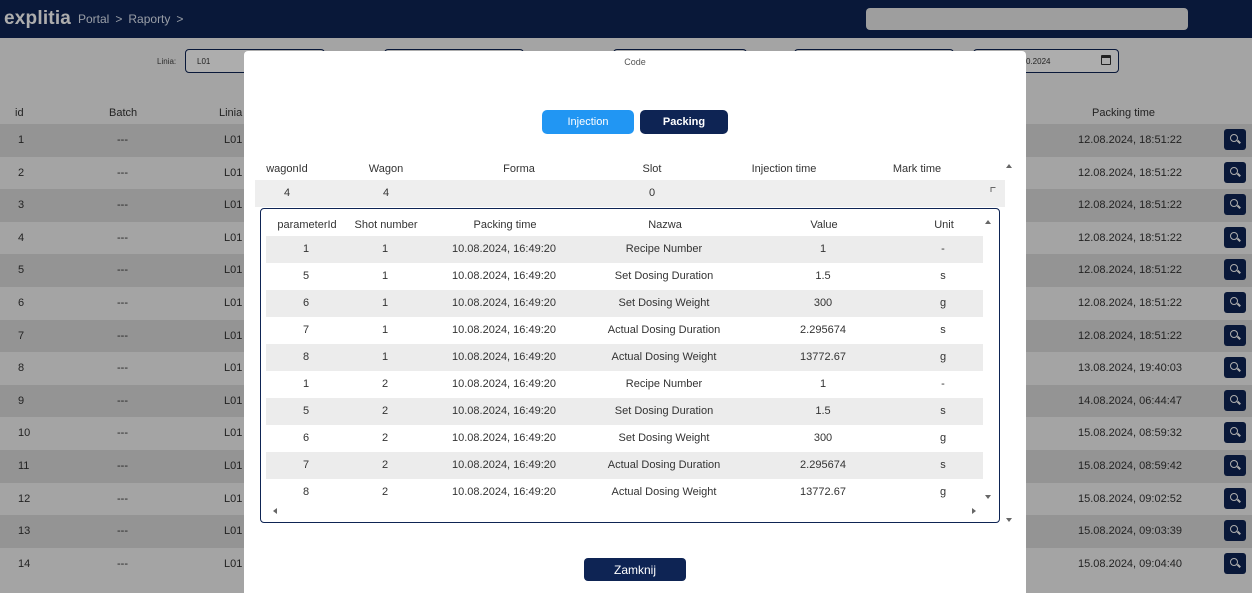 This screenshot has height=593, width=1252. What do you see at coordinates (974, 511) in the screenshot?
I see `inner-scroll-right-icon` at bounding box center [974, 511].